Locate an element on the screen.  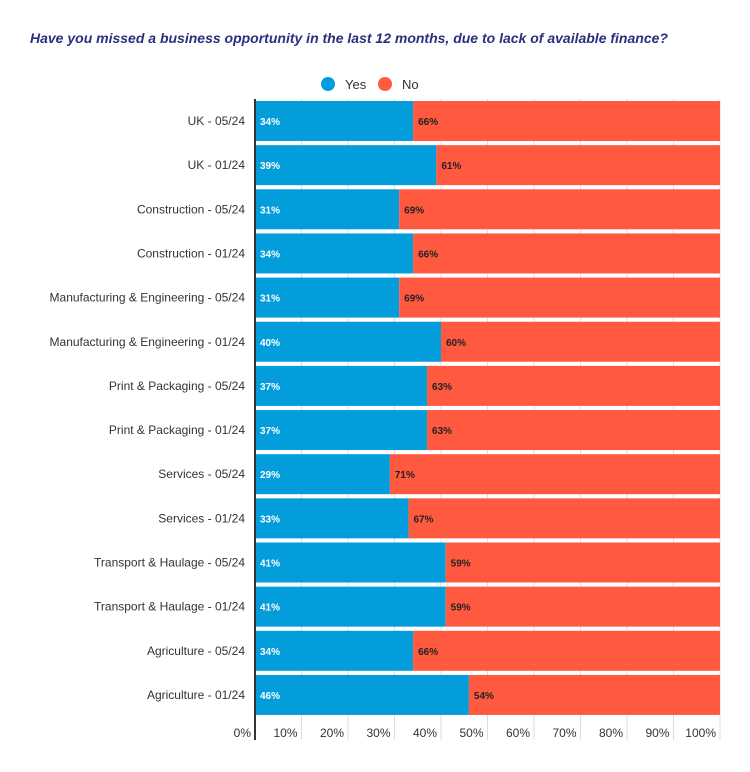
category-label: Print & Packaging - 05/24 is located at coordinates (177, 386).